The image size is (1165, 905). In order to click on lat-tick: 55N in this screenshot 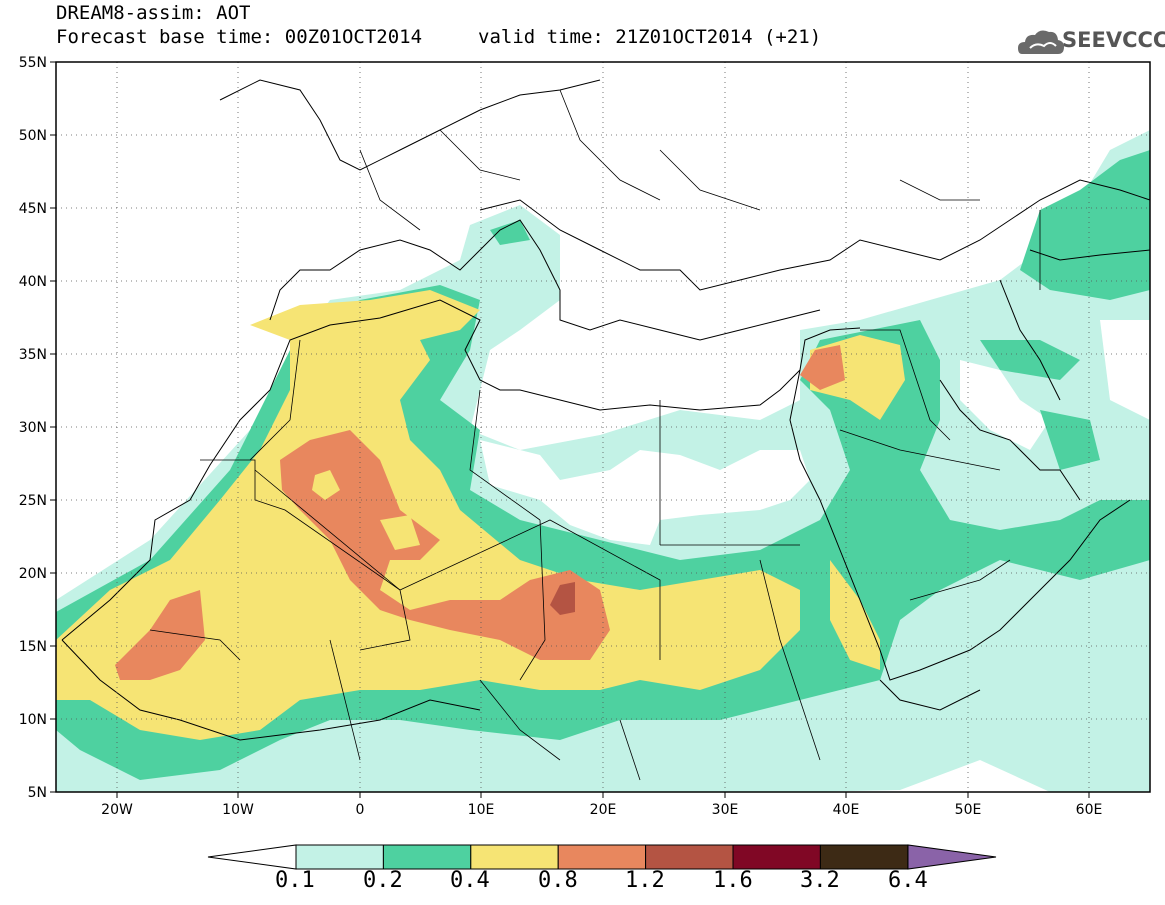, I will do `click(33, 63)`.